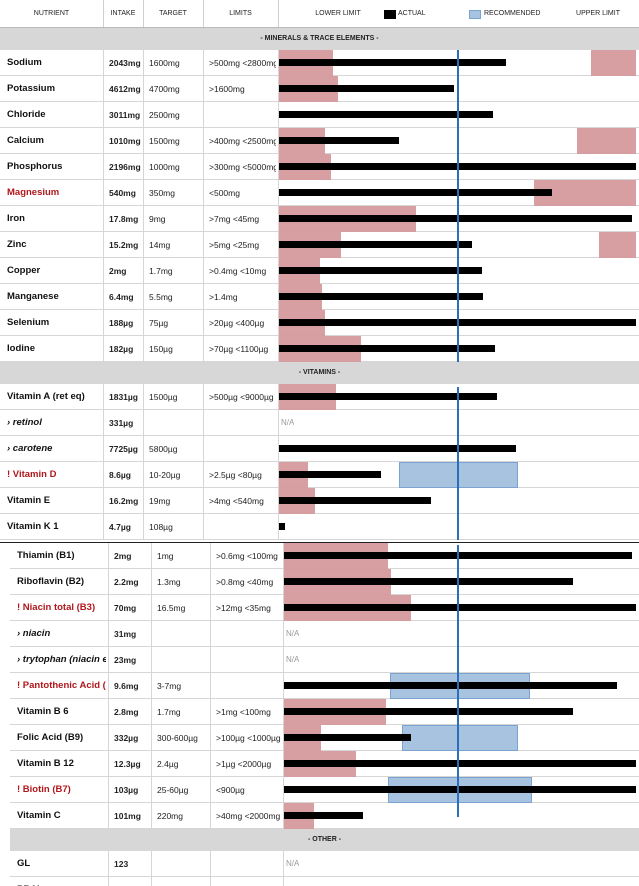 The image size is (639, 886). What do you see at coordinates (124, 219) in the screenshot?
I see `intake-value: 17.8mg` at bounding box center [124, 219].